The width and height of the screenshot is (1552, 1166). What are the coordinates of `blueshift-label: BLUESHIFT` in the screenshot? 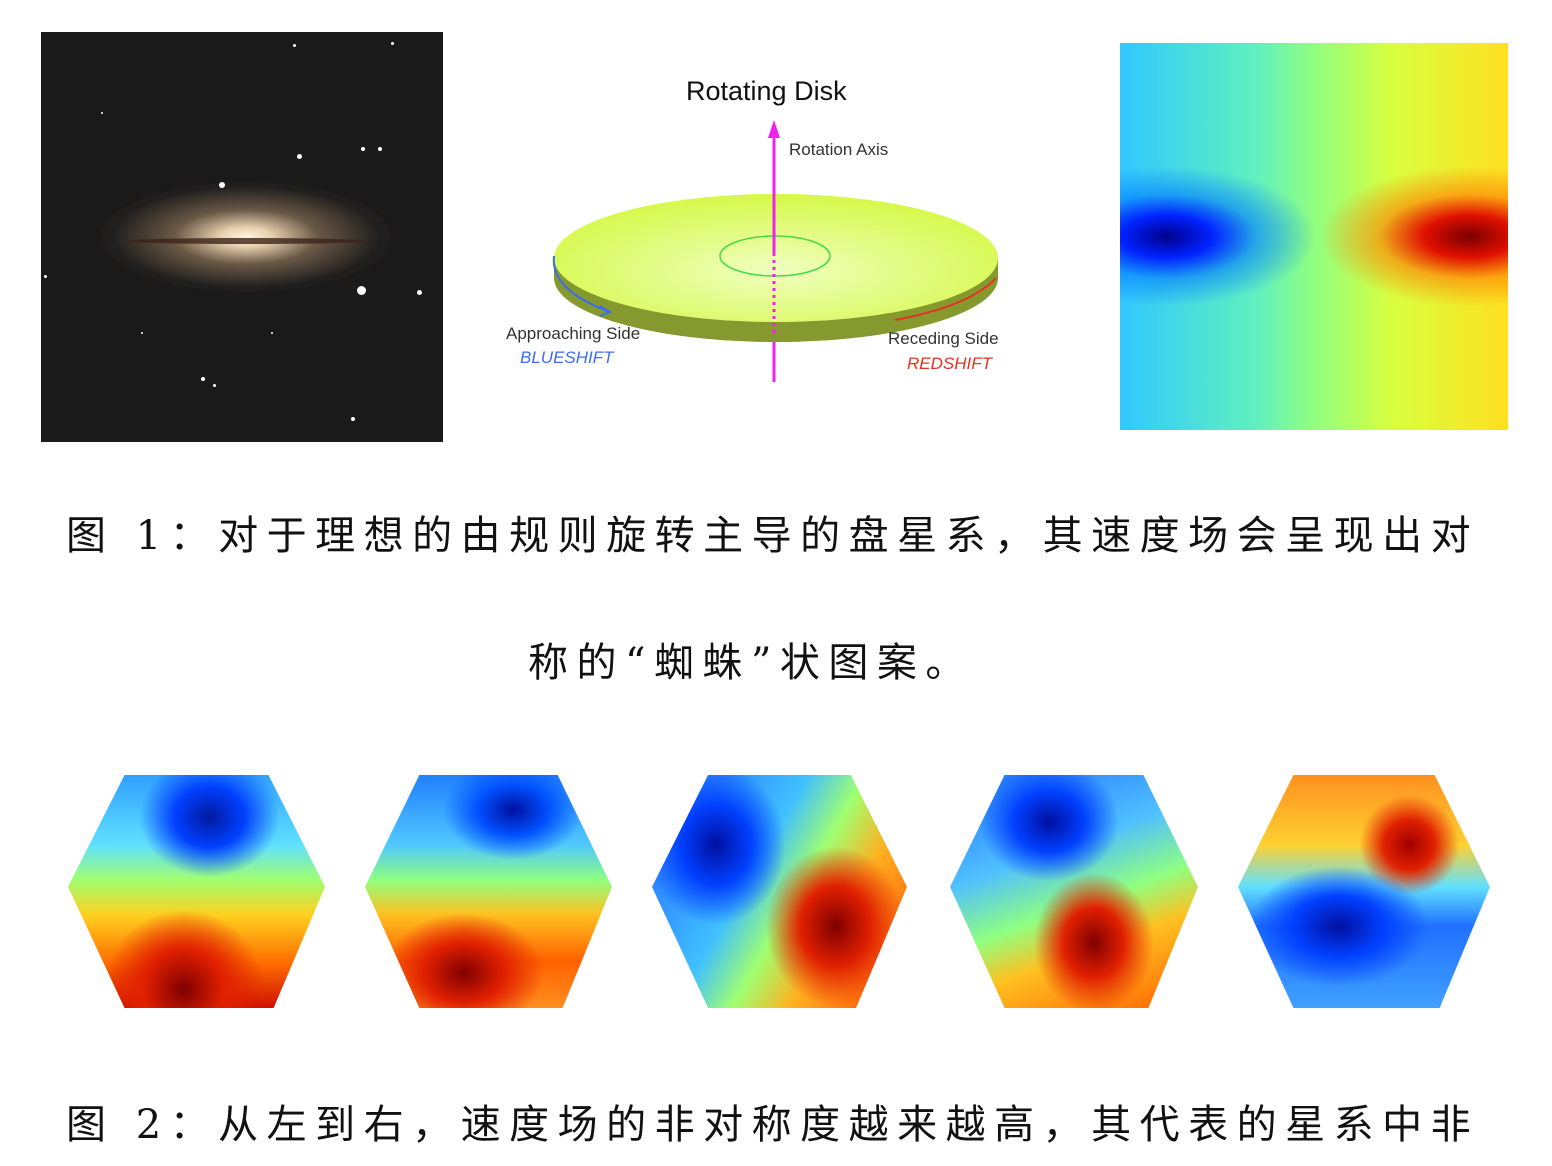 It's located at (567, 357).